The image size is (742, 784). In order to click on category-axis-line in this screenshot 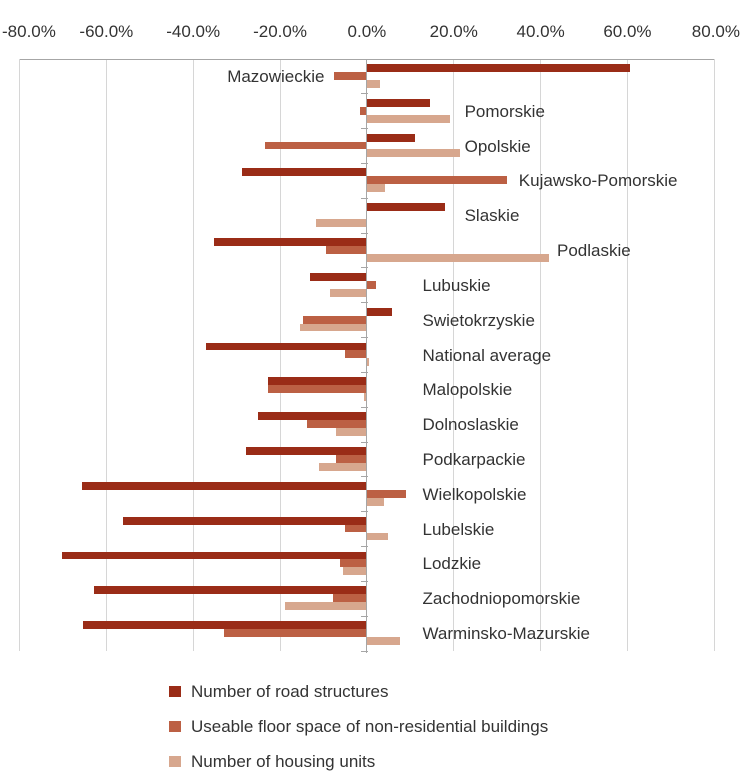, I will do `click(367, 356)`.